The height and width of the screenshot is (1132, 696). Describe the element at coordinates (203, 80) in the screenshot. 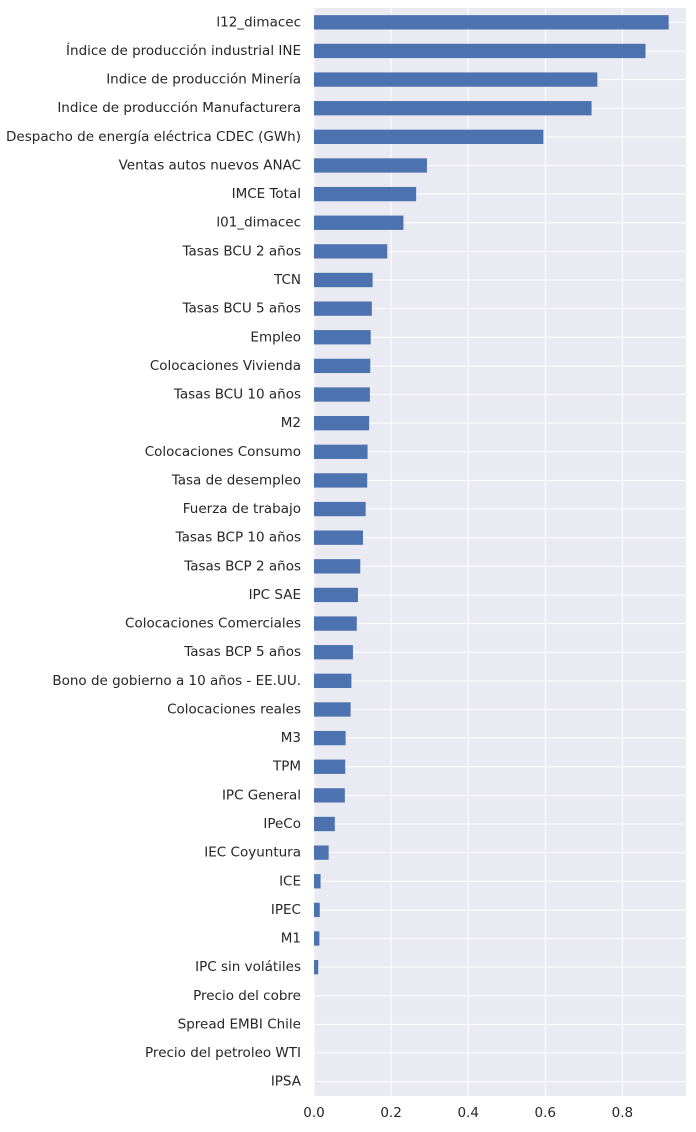

I see `y-tick-label: Indice de producción Minería` at that location.